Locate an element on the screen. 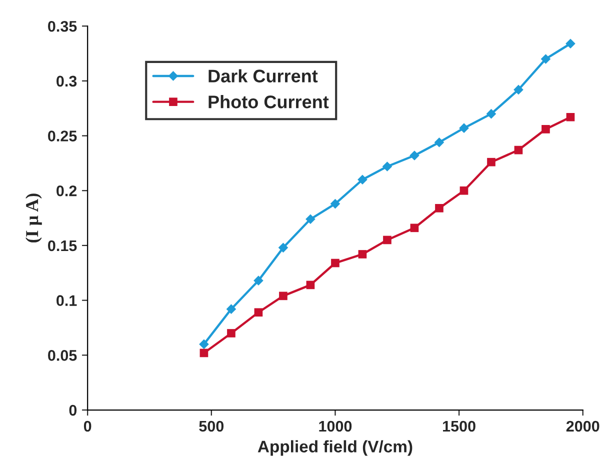 The width and height of the screenshot is (604, 474). y-tick-label: 0.15 is located at coordinates (62, 246).